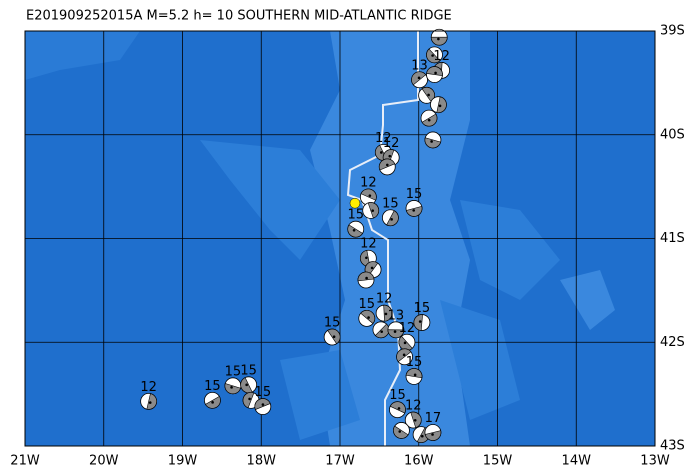  What do you see at coordinates (433, 418) in the screenshot?
I see `depth-label: 17` at bounding box center [433, 418].